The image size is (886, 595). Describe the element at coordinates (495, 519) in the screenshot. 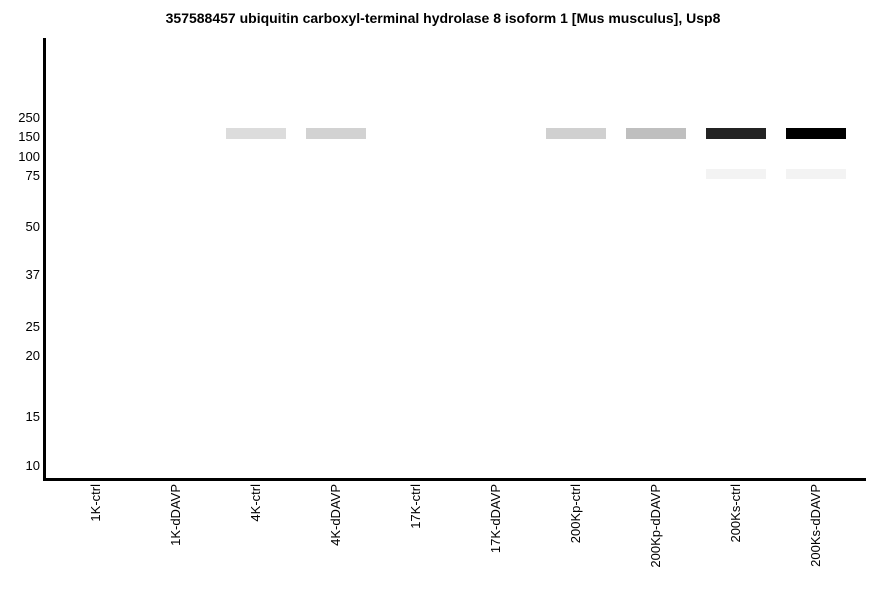

I see `x-tick-label: 17K-dDAVP` at that location.